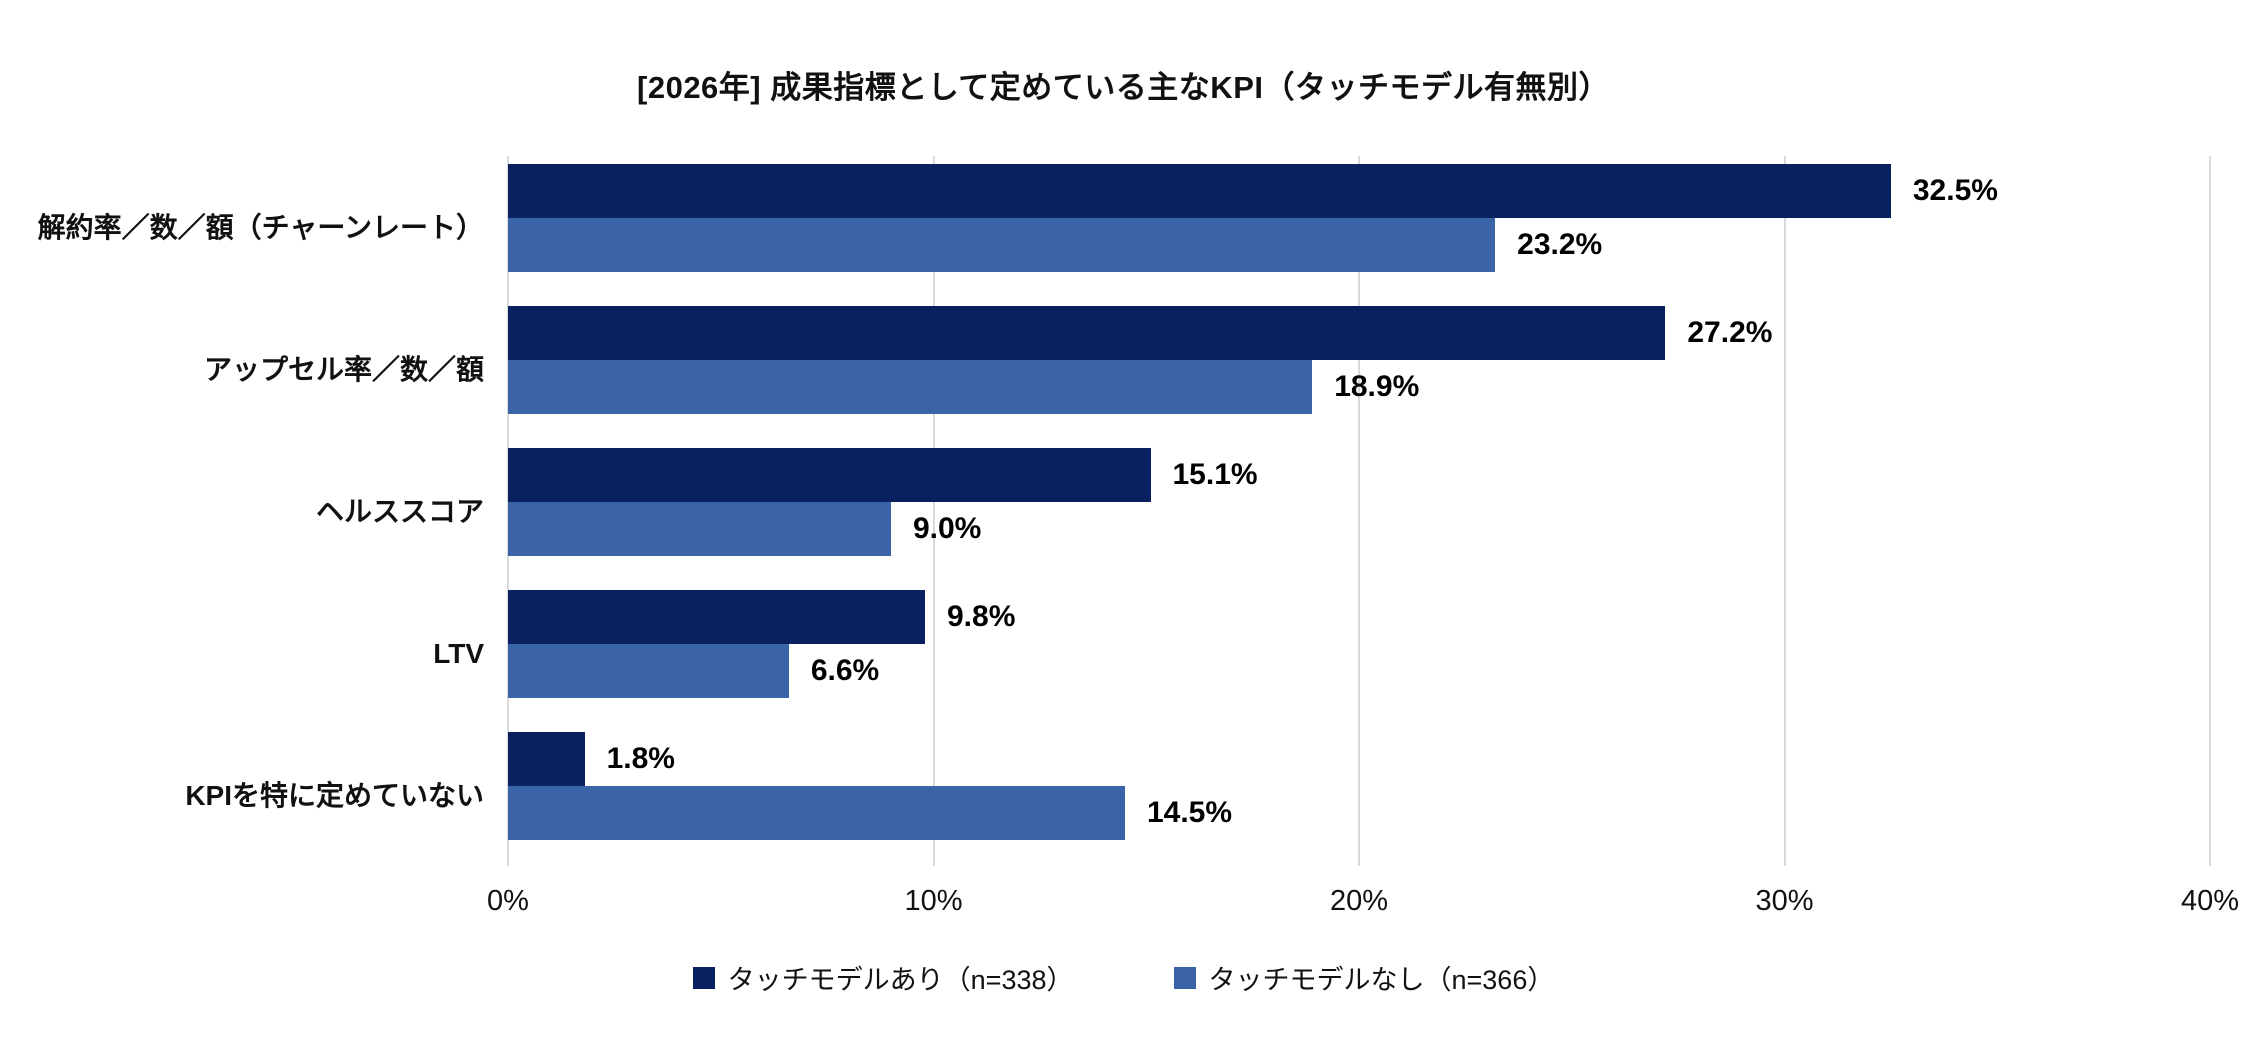  I want to click on value-label: 6.6%, so click(845, 670).